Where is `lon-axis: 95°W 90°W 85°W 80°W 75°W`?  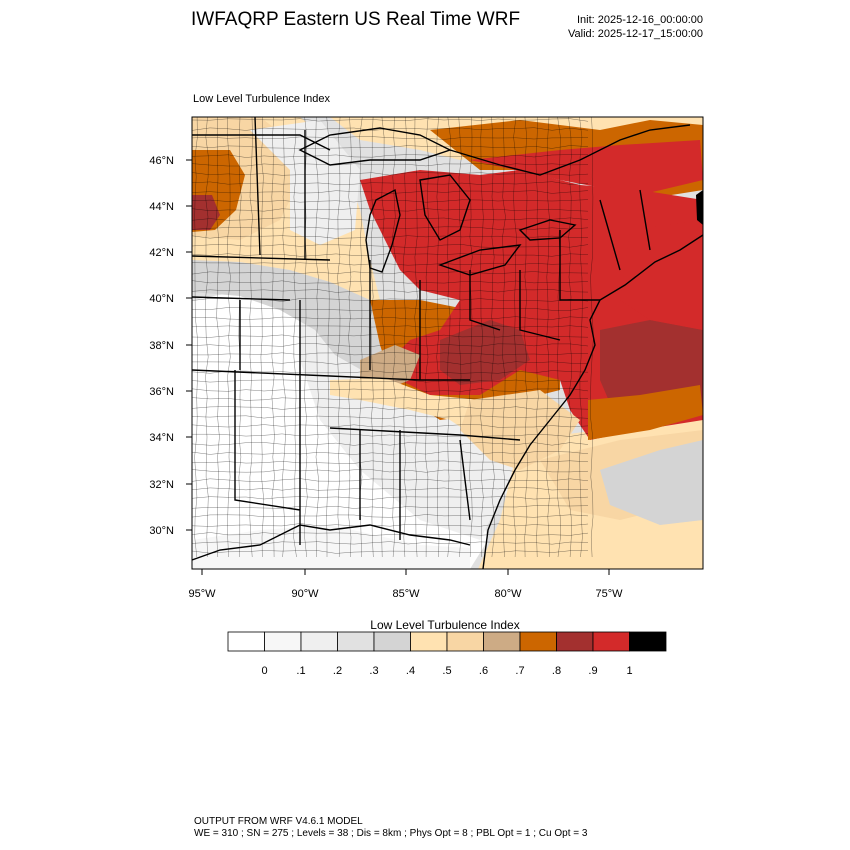
lon-axis: 95°W 90°W 85°W 80°W 75°W is located at coordinates (405, 584).